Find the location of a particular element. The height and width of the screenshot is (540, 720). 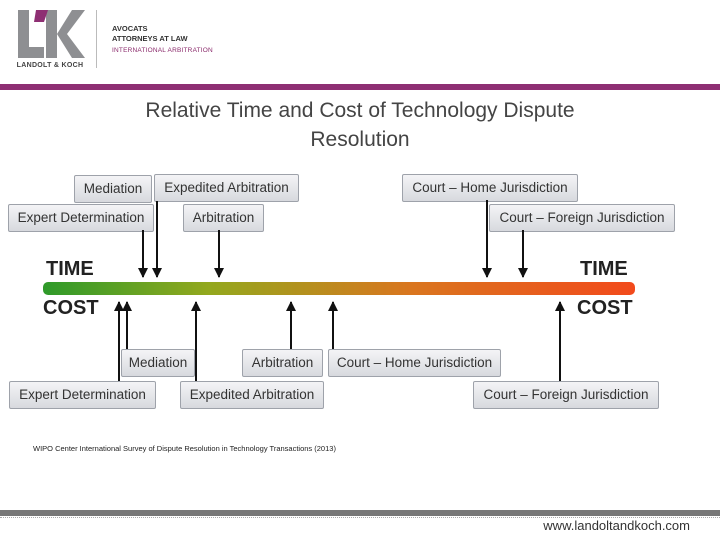

time-box-expedited-arbitration: Expedited Arbitration is located at coordinates (226, 188).